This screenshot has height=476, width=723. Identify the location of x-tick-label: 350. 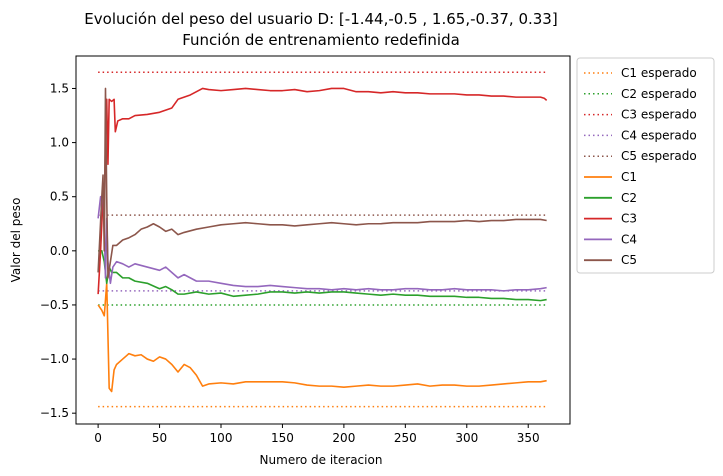
(528, 438).